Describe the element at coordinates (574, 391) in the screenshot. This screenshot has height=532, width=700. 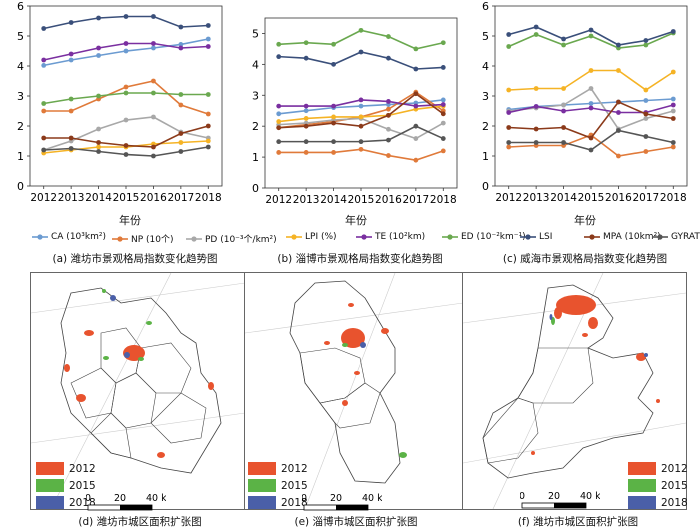
I see `map-weihai-drawing` at that location.